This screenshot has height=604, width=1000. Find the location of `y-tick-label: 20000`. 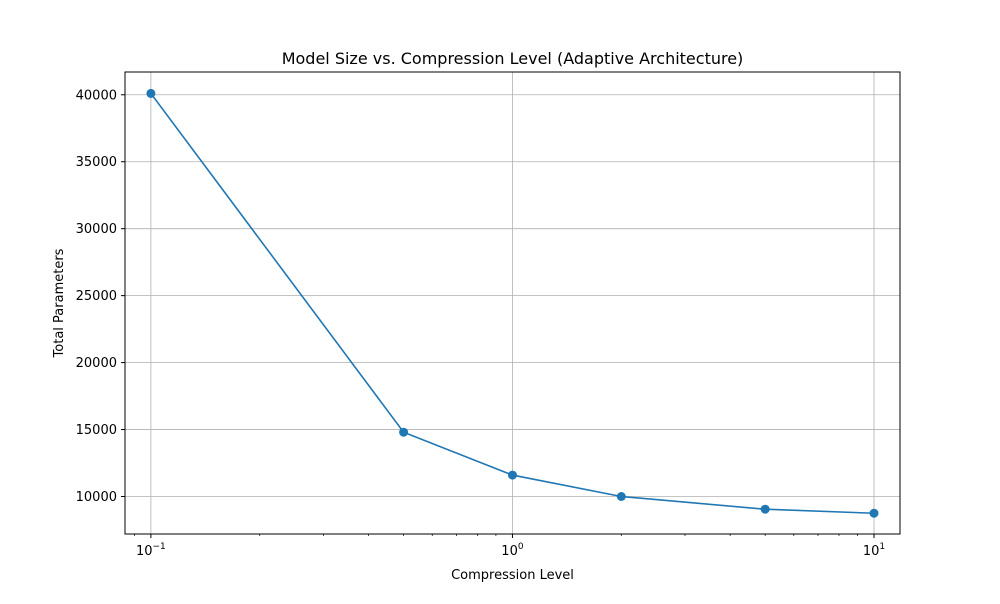

y-tick-label: 20000 is located at coordinates (96, 363).